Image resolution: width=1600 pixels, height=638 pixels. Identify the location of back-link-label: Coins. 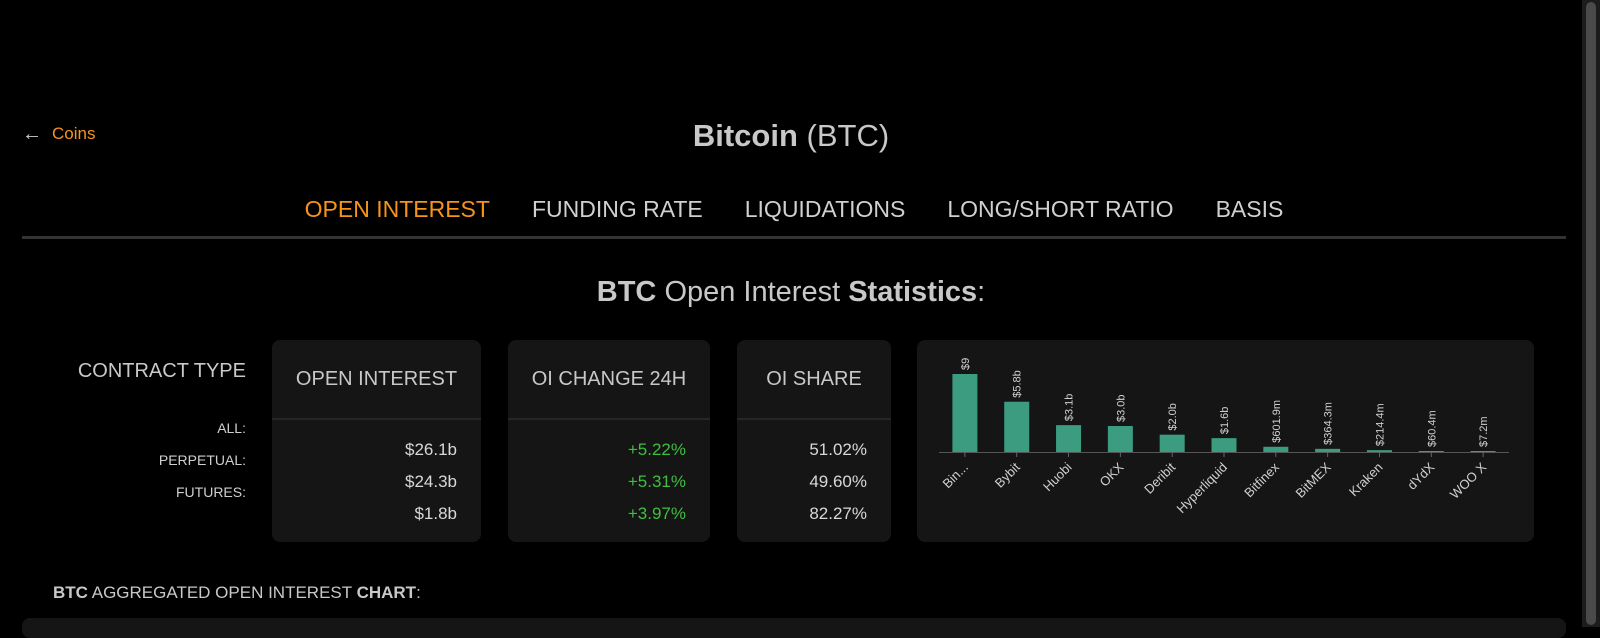
(74, 133).